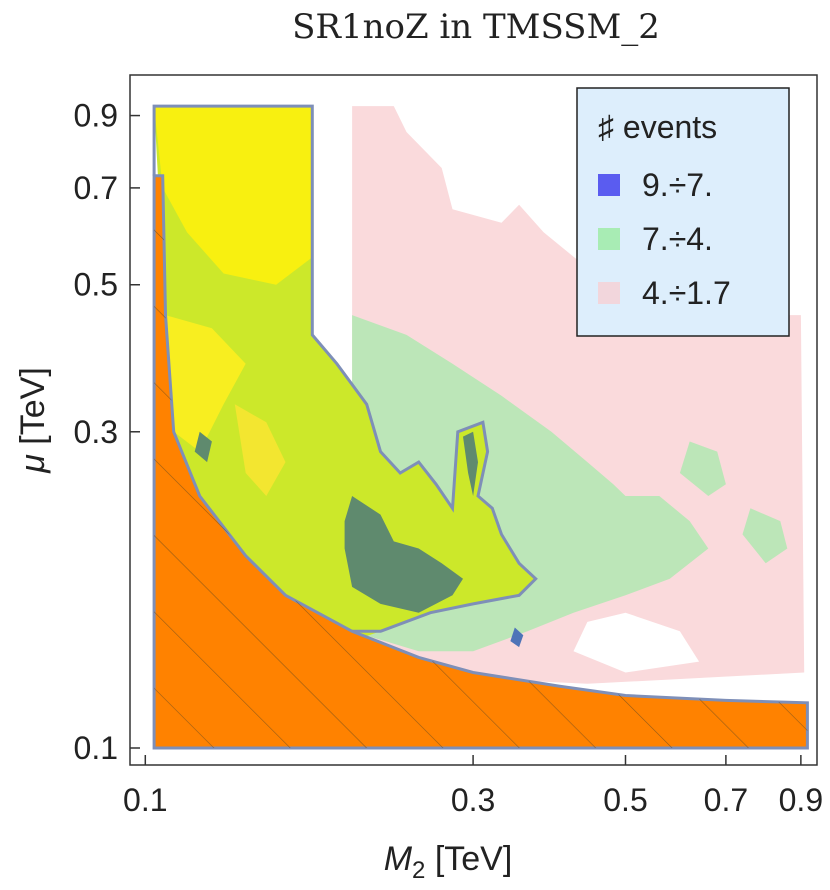  What do you see at coordinates (473, 800) in the screenshot?
I see `x-tick-label: 0.3` at bounding box center [473, 800].